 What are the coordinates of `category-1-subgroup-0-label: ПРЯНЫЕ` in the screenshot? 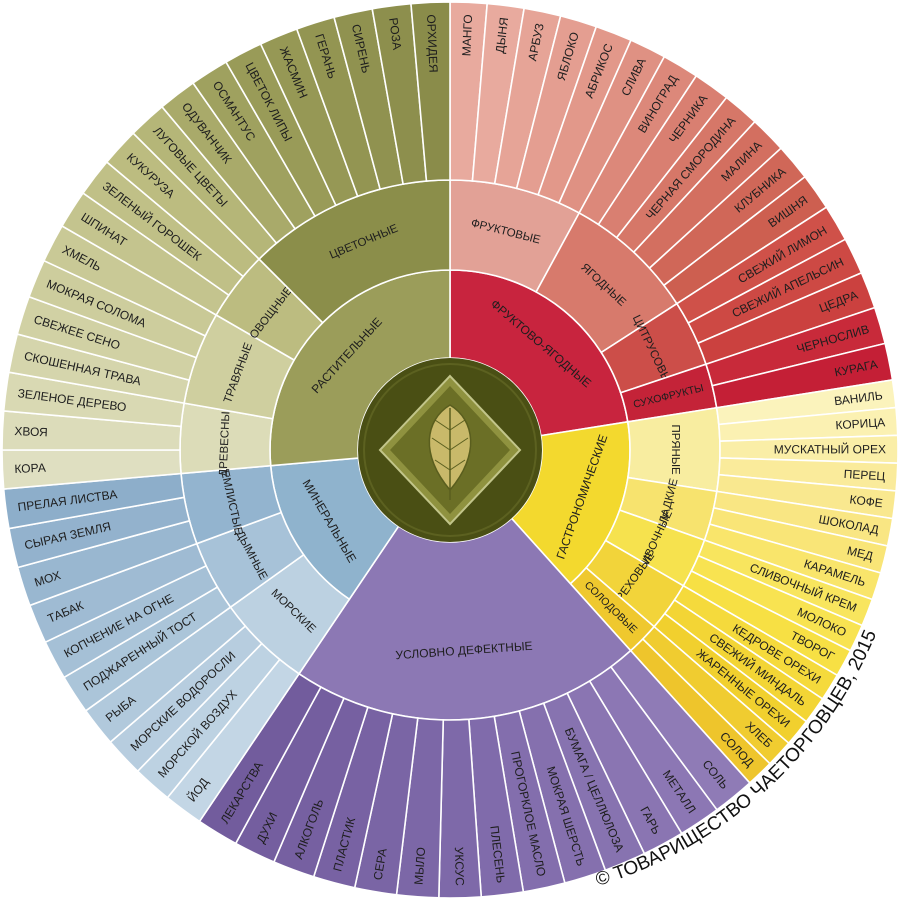 It's located at (675, 450).